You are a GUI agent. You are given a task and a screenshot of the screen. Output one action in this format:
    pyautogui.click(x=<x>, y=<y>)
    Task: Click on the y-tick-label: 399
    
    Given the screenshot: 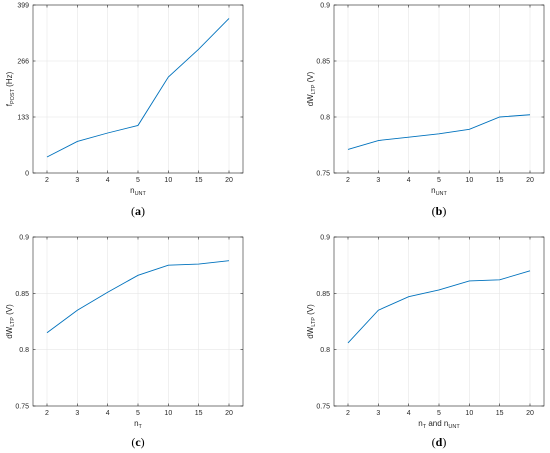 What is the action you would take?
    pyautogui.click(x=23, y=6)
    